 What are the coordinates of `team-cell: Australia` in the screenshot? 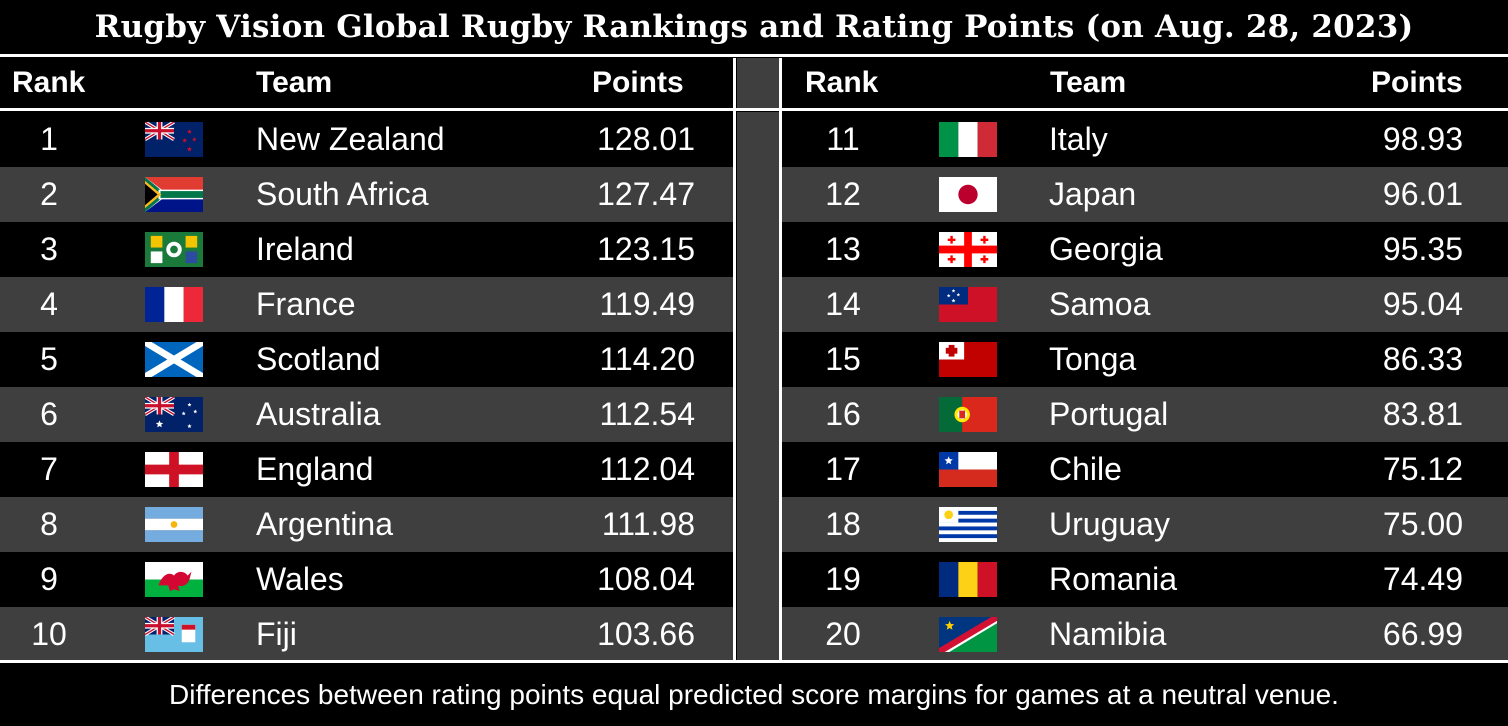 It's located at (318, 414).